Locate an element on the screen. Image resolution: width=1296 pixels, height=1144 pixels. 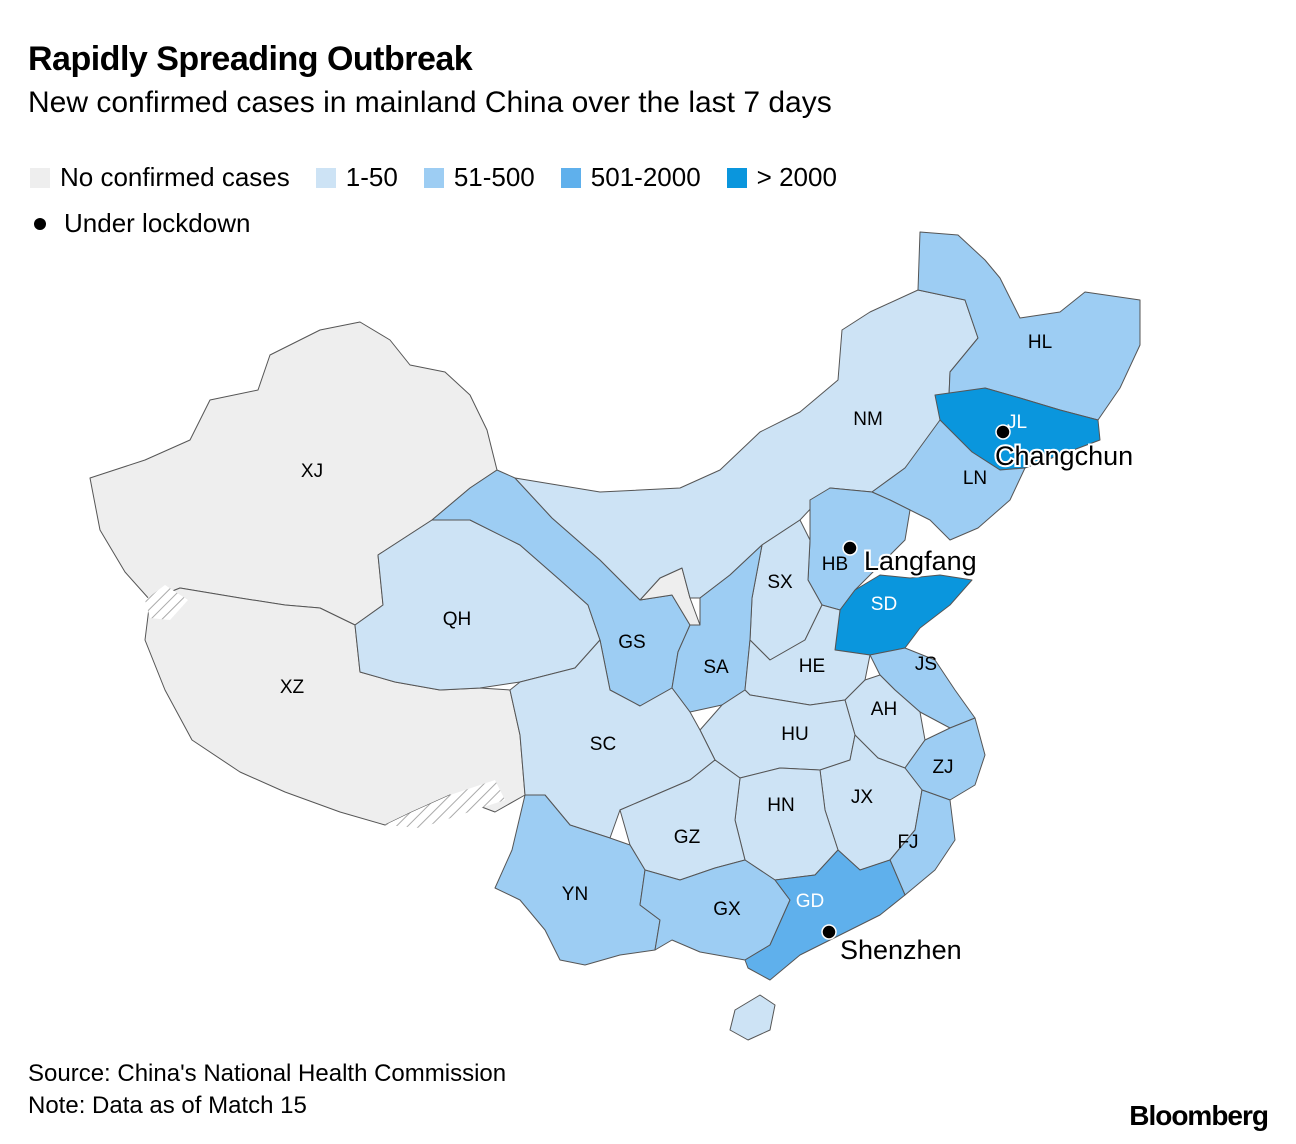
legend-item-1-50: 1-50 is located at coordinates (356, 177).